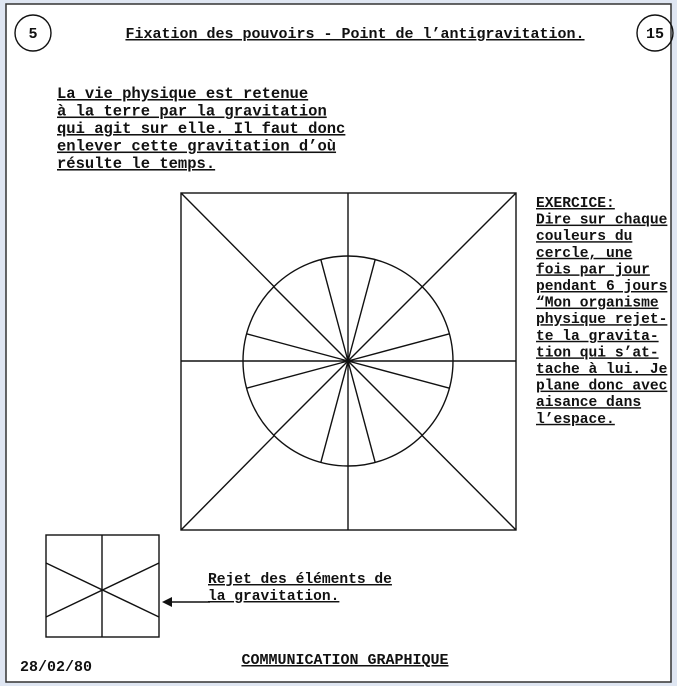 The width and height of the screenshot is (677, 686). What do you see at coordinates (56, 667) in the screenshot?
I see `date: 28/02/80` at bounding box center [56, 667].